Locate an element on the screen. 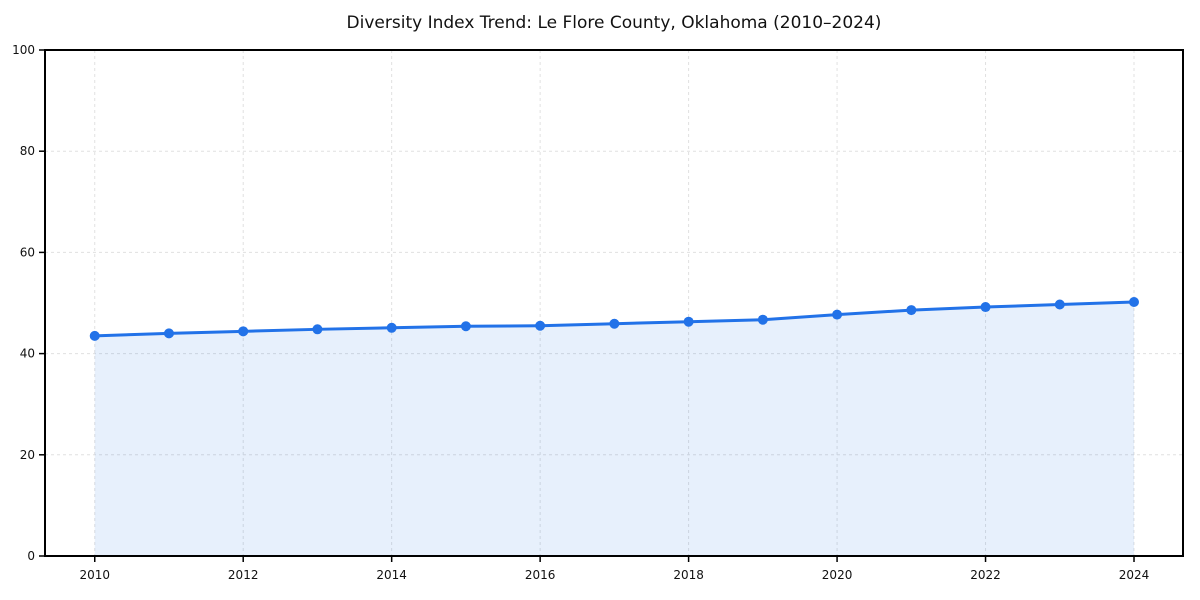 The image size is (1200, 600). x-axis-tick-label: 2024 is located at coordinates (1134, 575).